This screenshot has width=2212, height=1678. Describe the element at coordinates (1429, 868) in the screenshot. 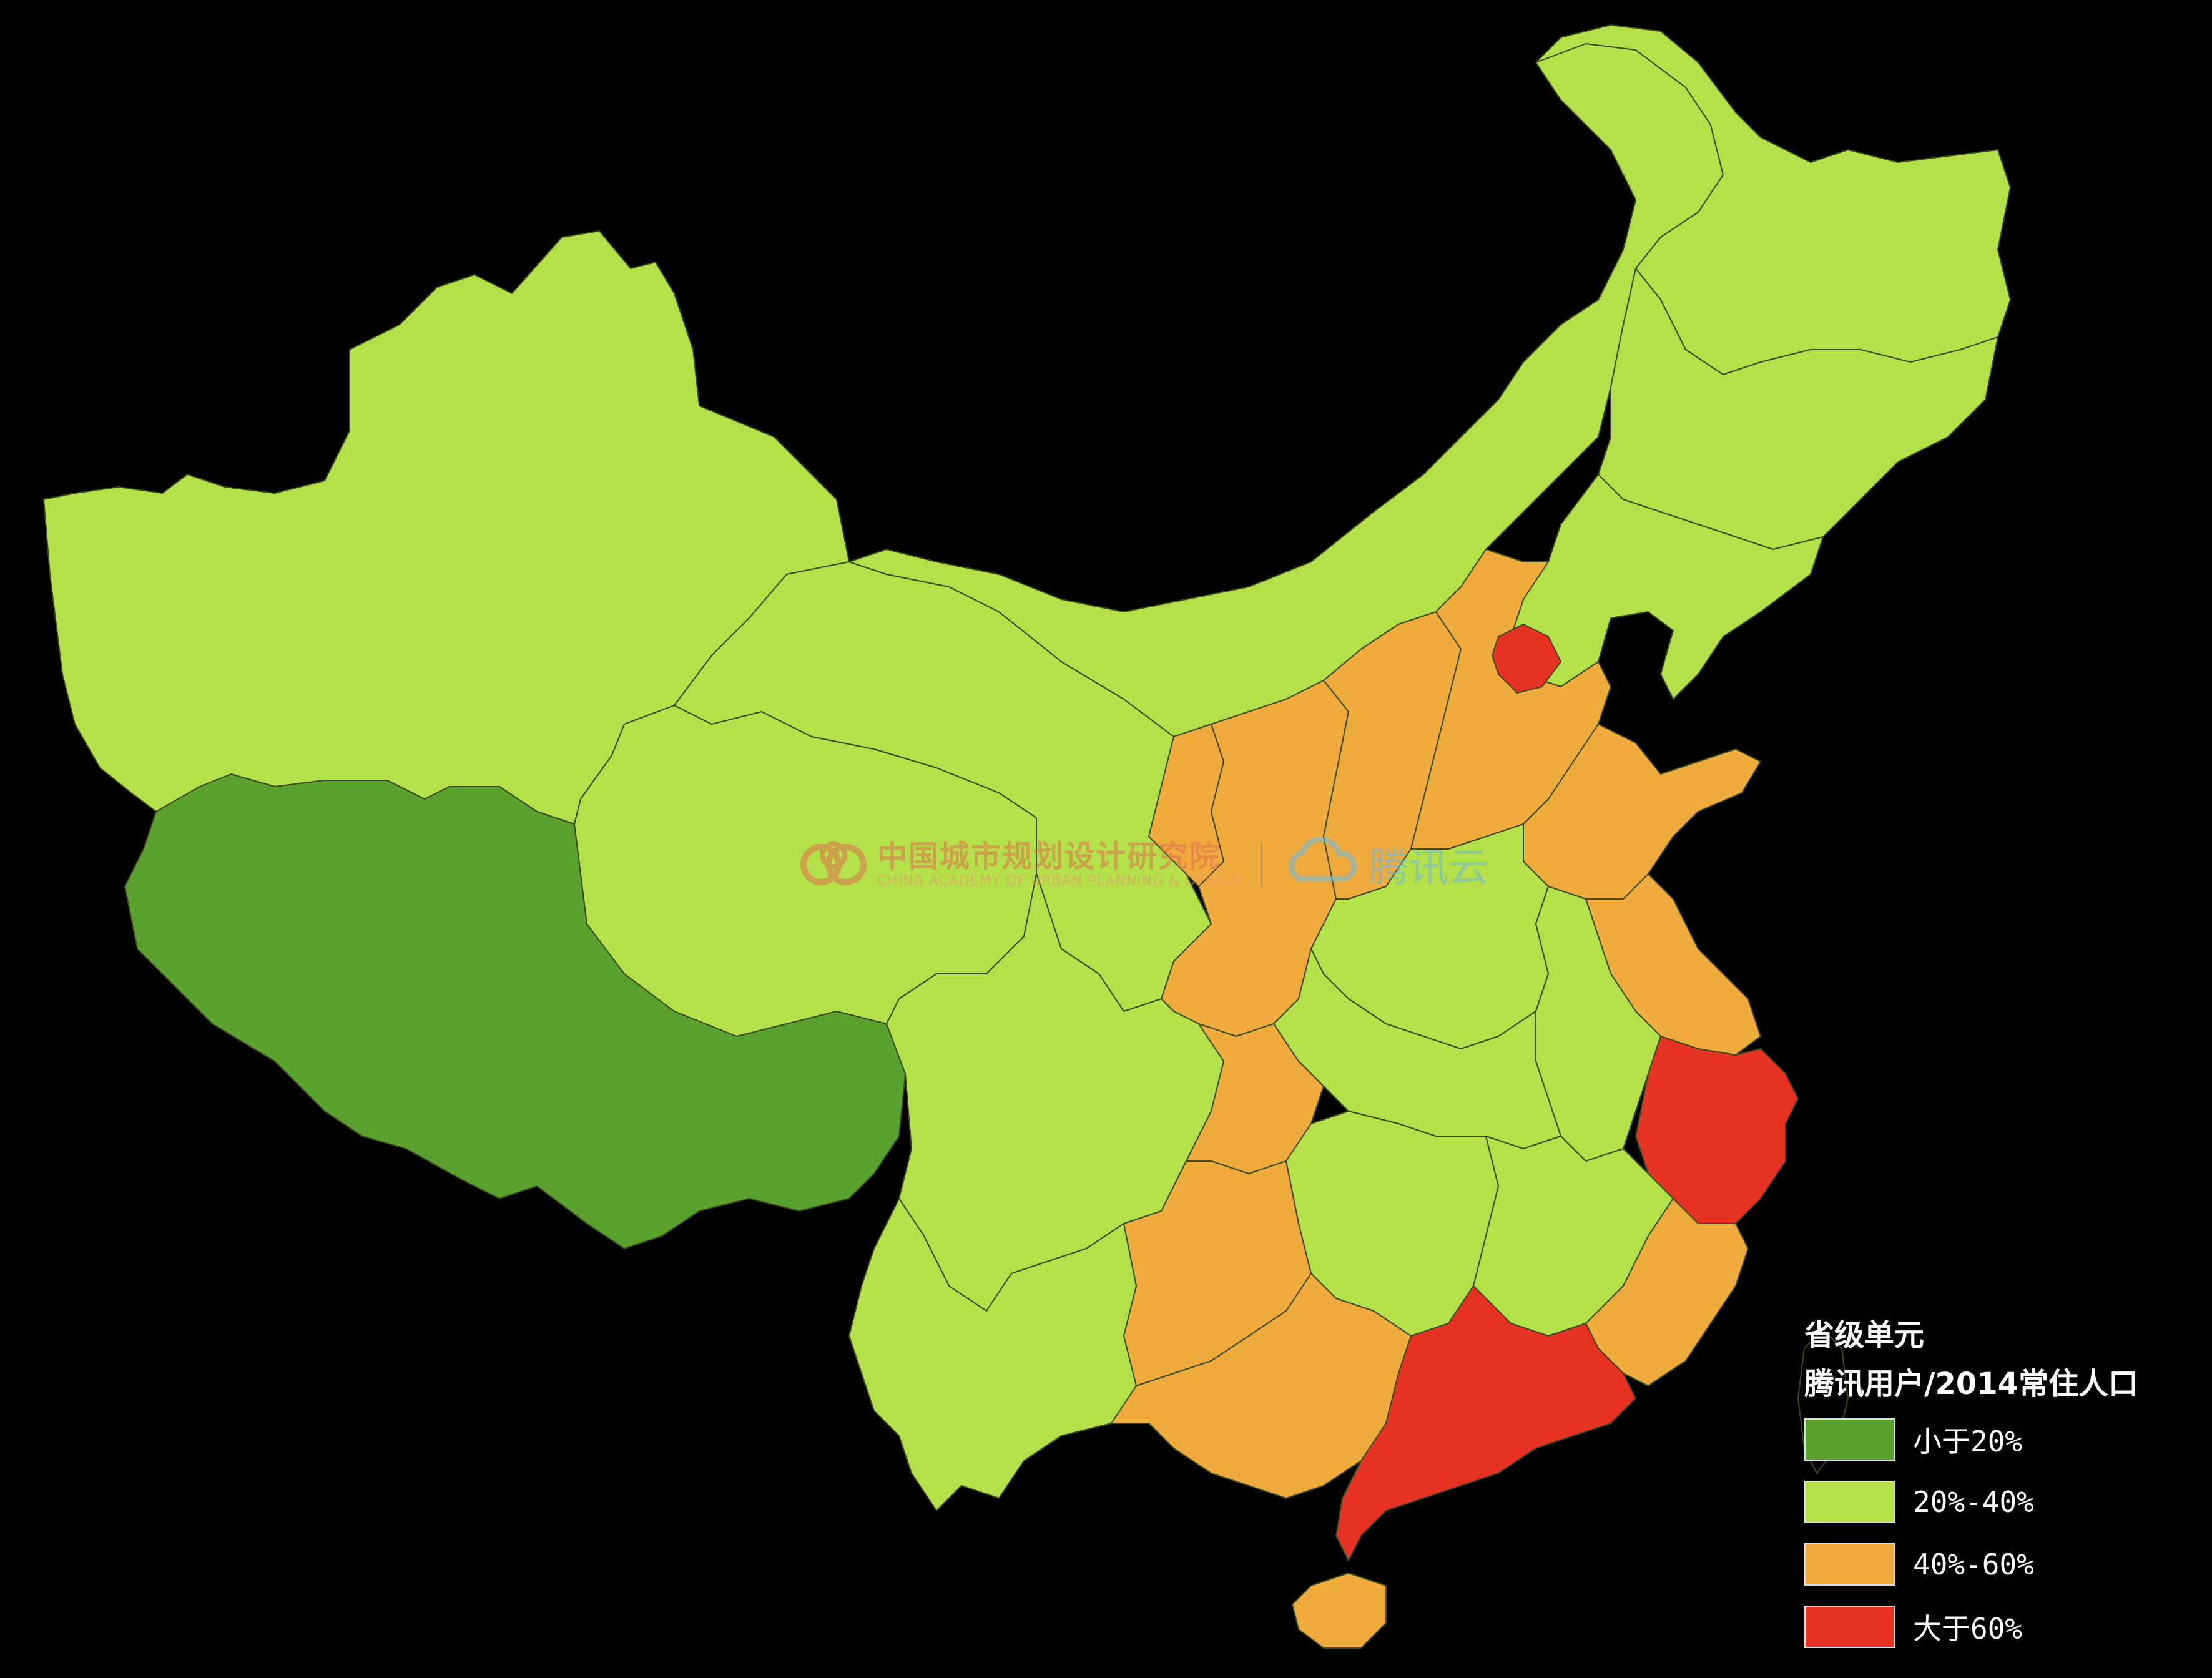

I see `watermark-brand: 腾讯云` at that location.